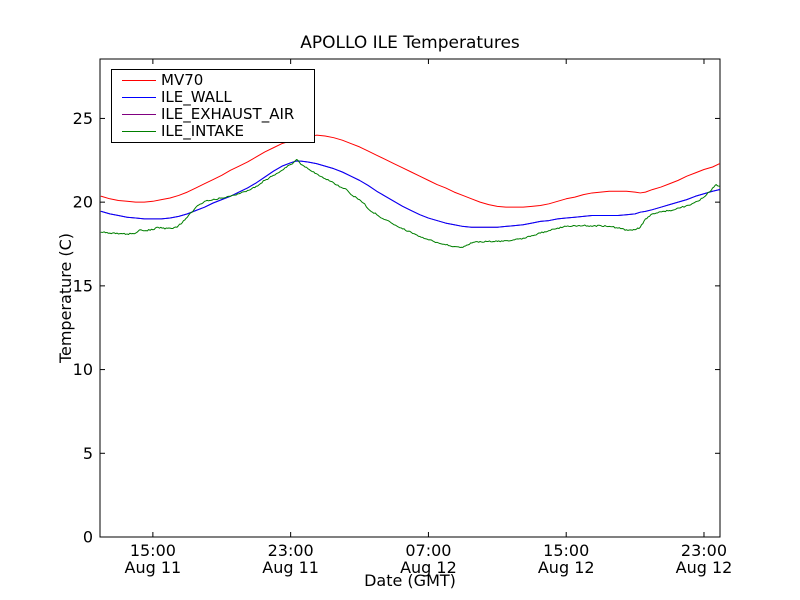 This screenshot has width=800, height=600. I want to click on y-tick-label: 20, so click(83, 202).